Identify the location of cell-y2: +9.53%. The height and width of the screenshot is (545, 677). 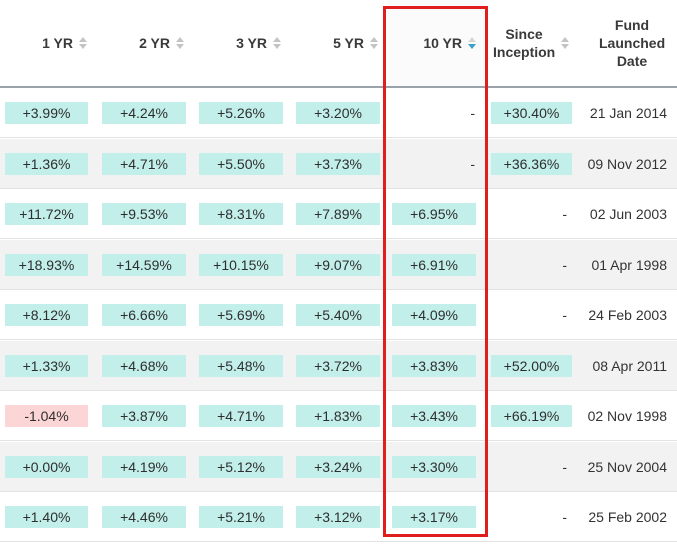
(144, 214).